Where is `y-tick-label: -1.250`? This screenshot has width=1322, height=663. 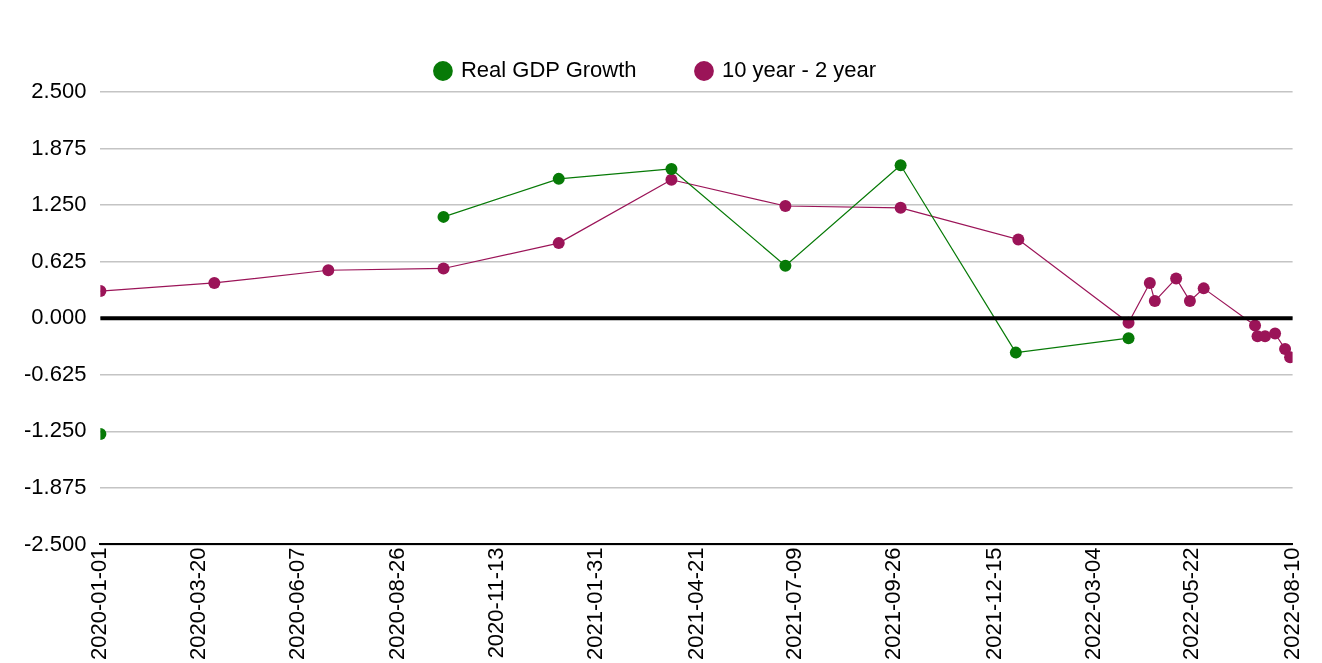 y-tick-label: -1.250 is located at coordinates (55, 430).